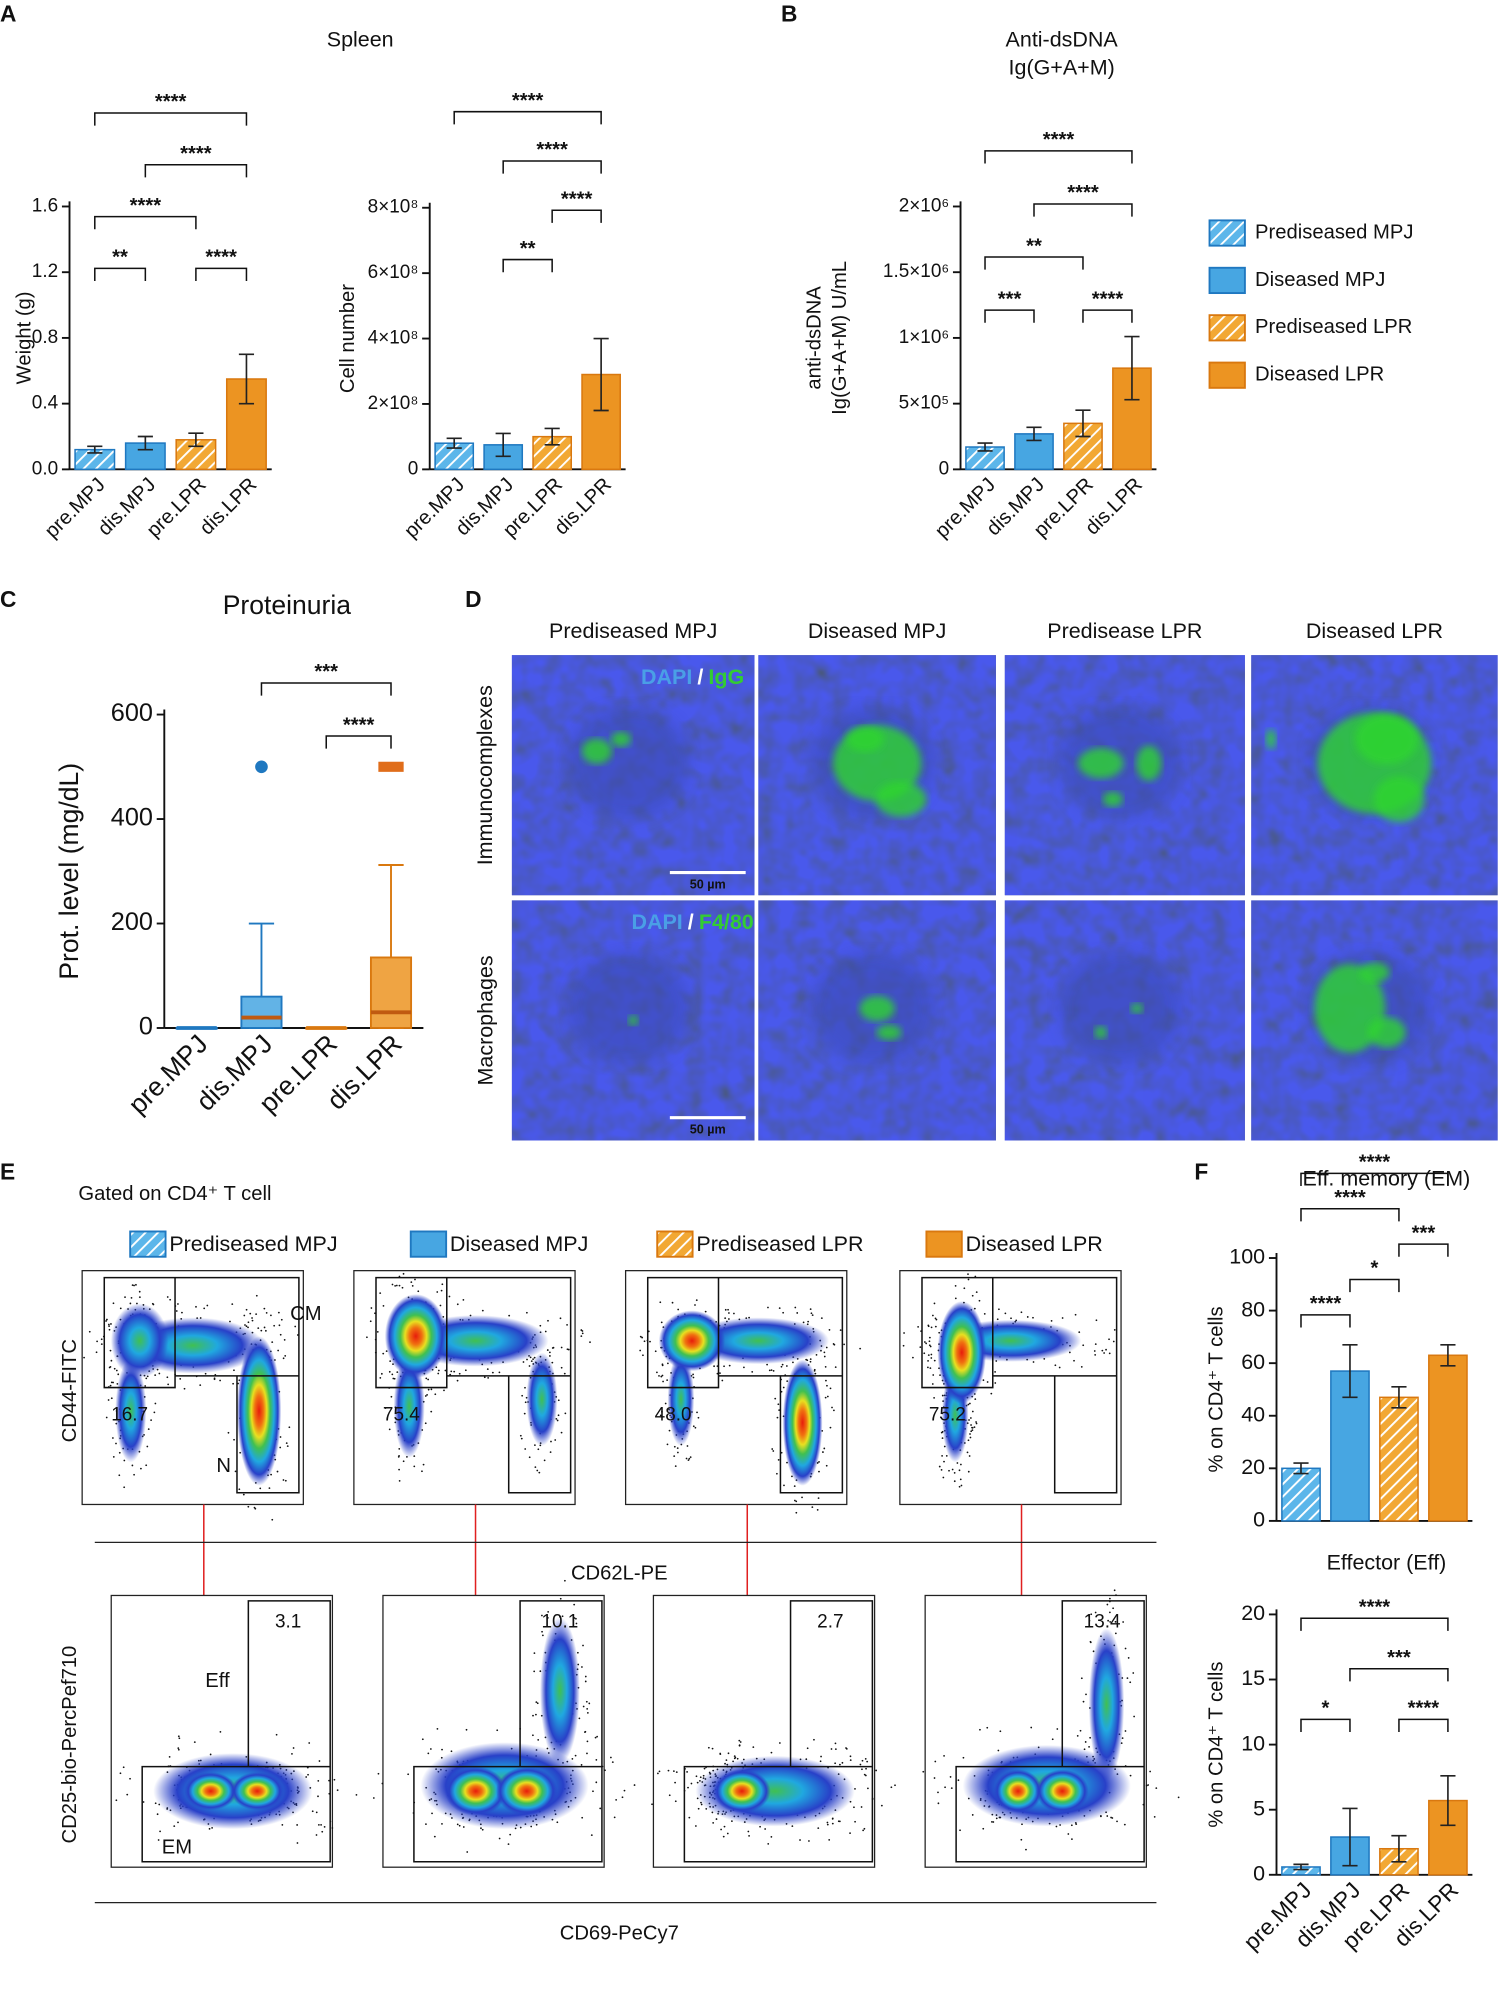 This screenshot has width=1504, height=1989. I want to click on y-axis-label: Prot. level (mg/dL), so click(69, 871).